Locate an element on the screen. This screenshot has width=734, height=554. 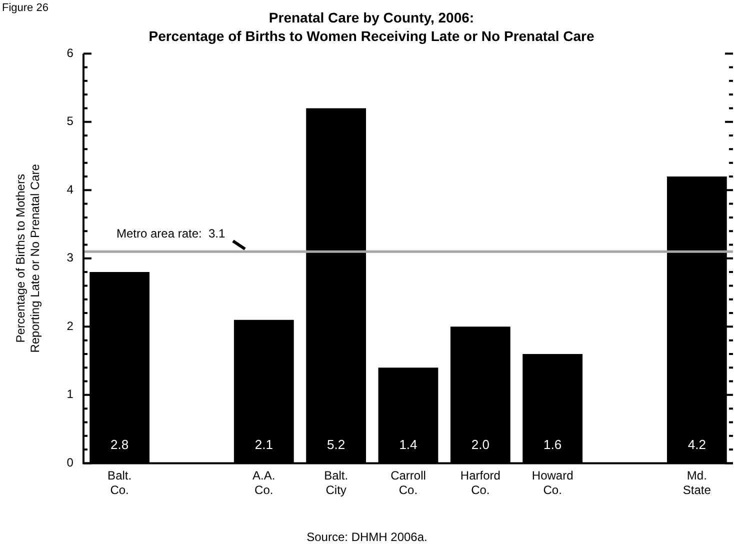
y-tick-label: 2 is located at coordinates (70, 325).